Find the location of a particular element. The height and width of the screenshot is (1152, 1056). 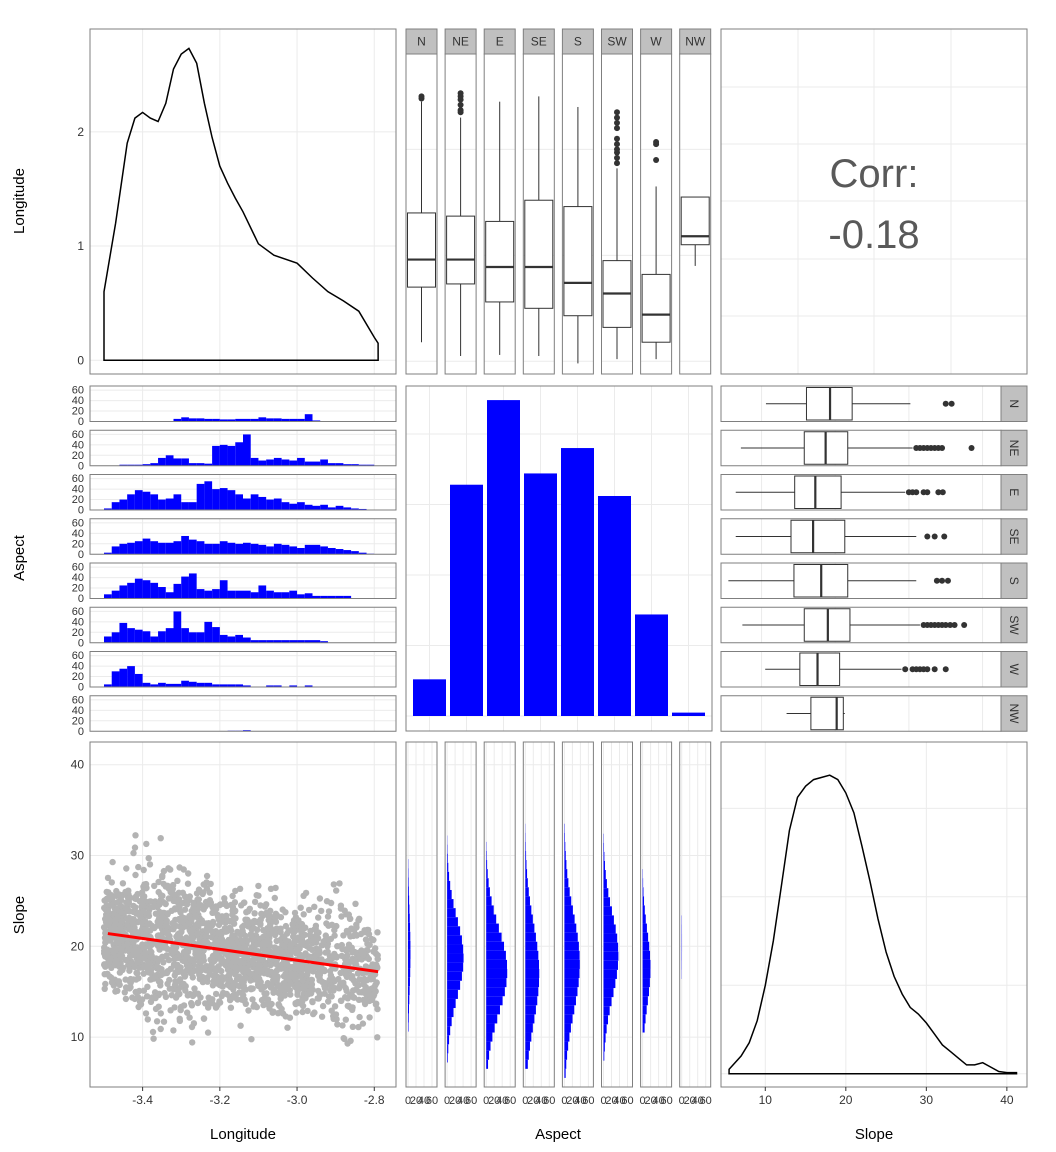

panel-hist-longitude-frame-E is located at coordinates (243, 492).